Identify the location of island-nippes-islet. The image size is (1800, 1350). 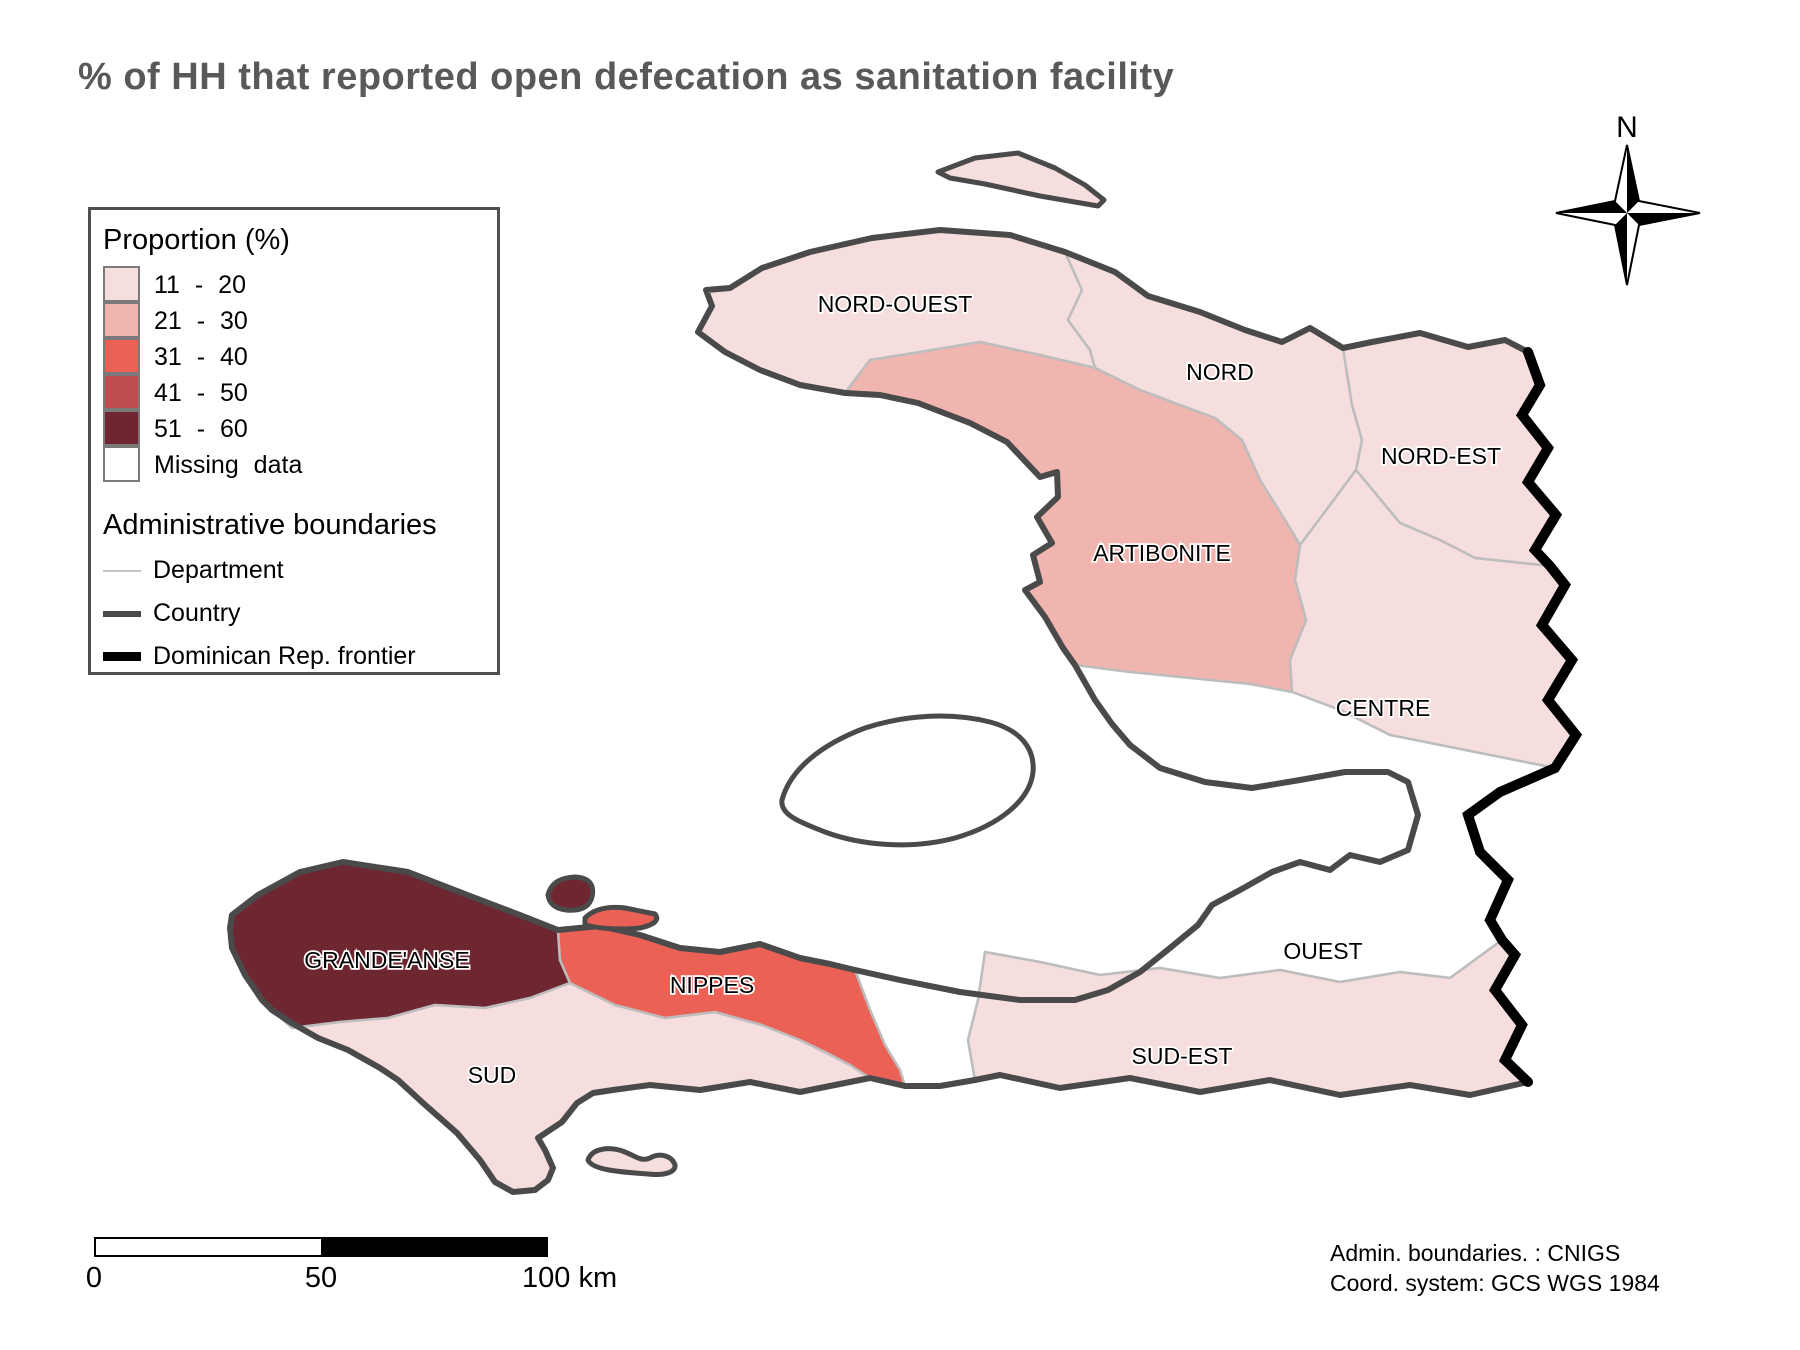
(621, 918).